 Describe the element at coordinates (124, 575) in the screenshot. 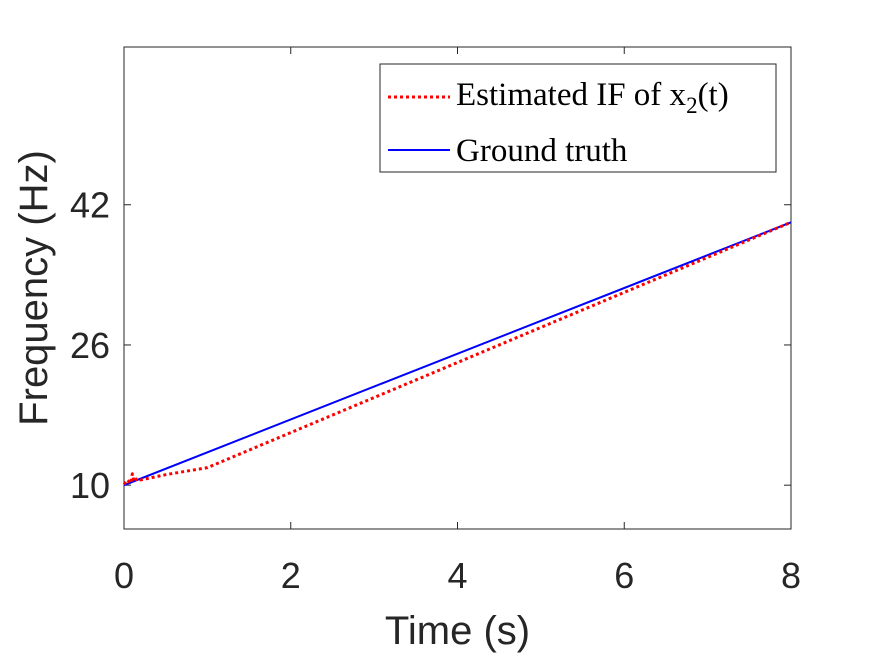

I see `x-tick-label: 0` at that location.